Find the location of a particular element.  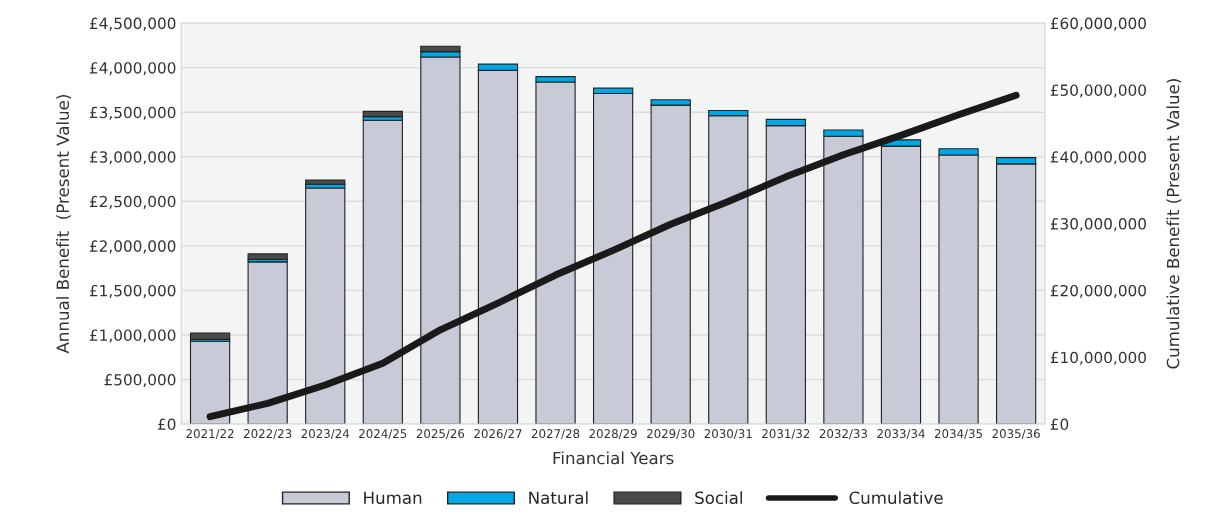

x-tick-label: 2026/27 is located at coordinates (498, 434).